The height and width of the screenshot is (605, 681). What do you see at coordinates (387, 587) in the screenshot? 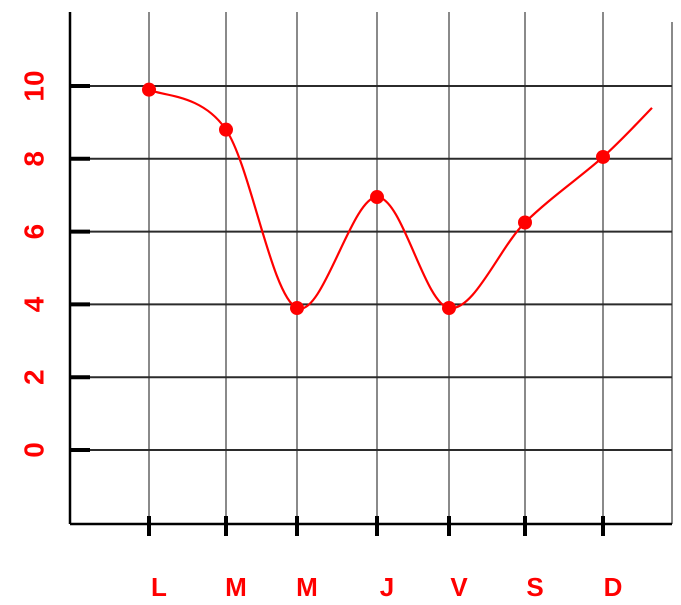
I see `x-tick-label-3: J` at bounding box center [387, 587].